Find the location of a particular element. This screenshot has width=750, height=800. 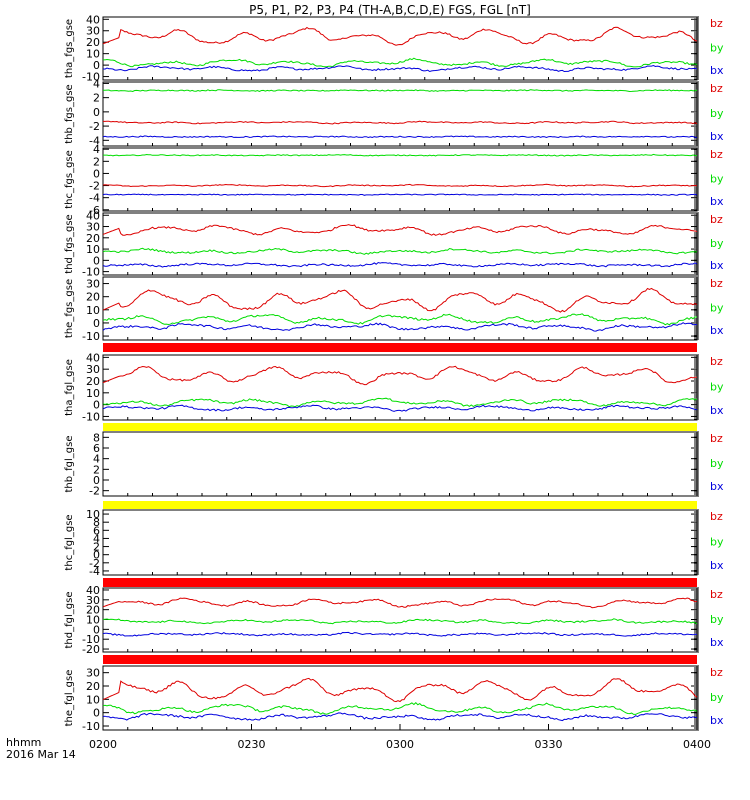

y-axis-label: the_fgs_gse is located at coordinates (69, 308).